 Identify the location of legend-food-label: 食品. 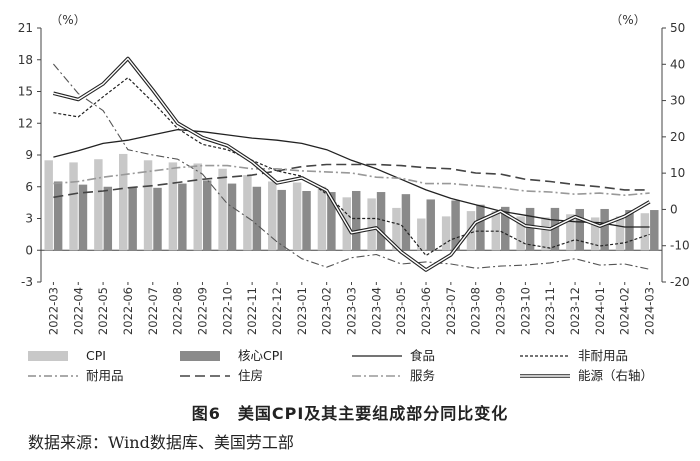
(422, 355).